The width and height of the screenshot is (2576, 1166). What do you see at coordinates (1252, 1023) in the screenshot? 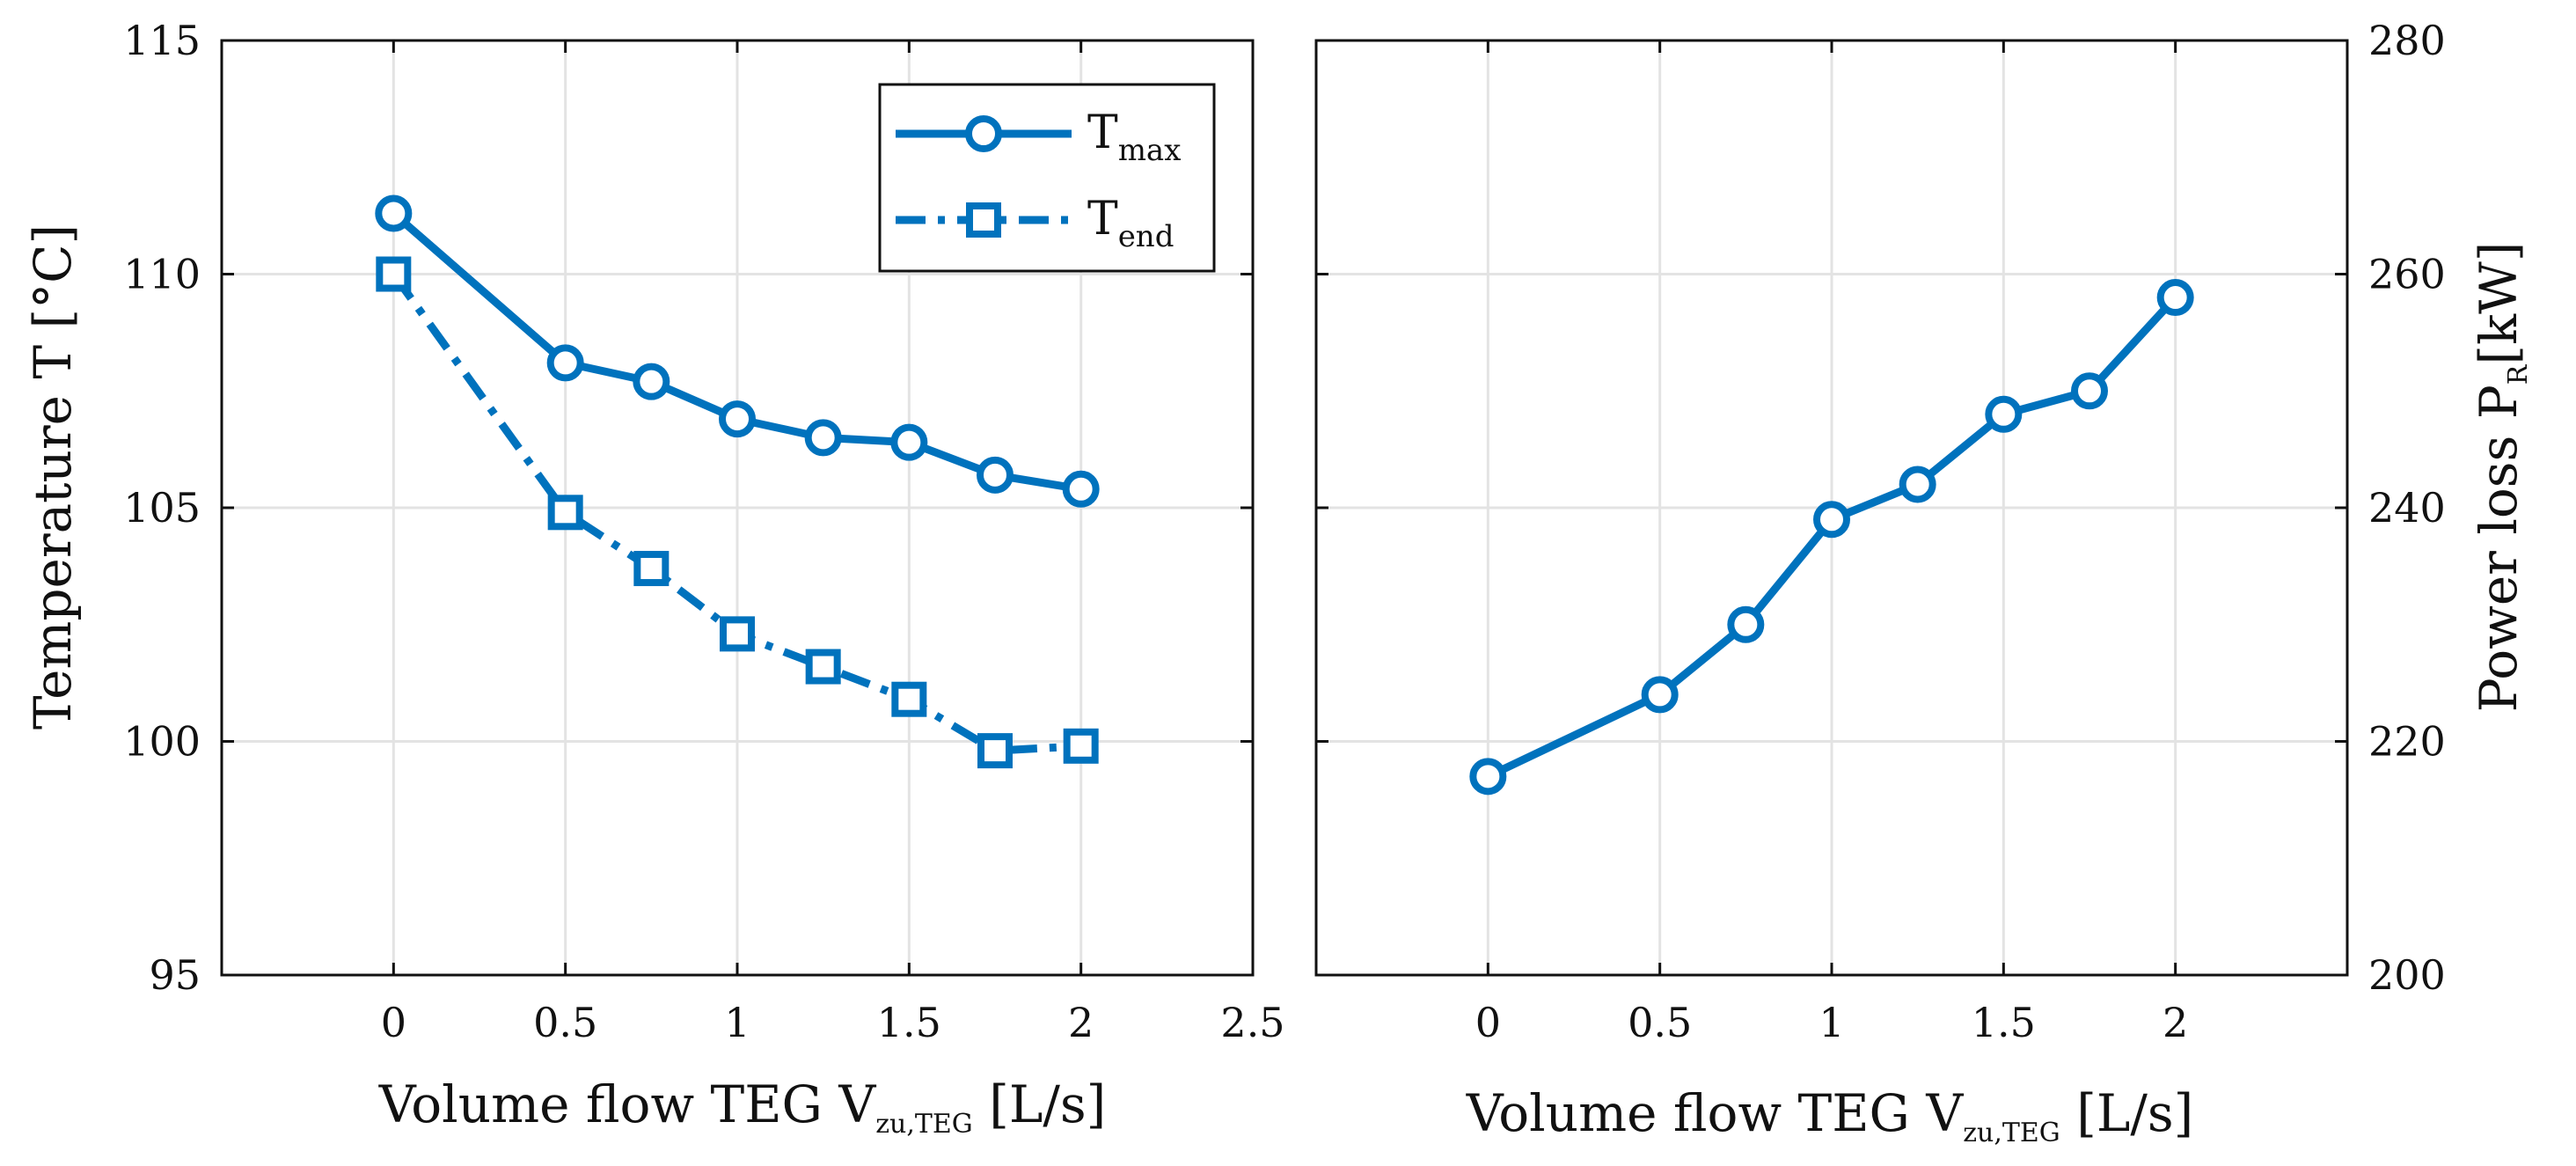
I see `left-x-tick-label-2-5: 2.5` at bounding box center [1252, 1023].